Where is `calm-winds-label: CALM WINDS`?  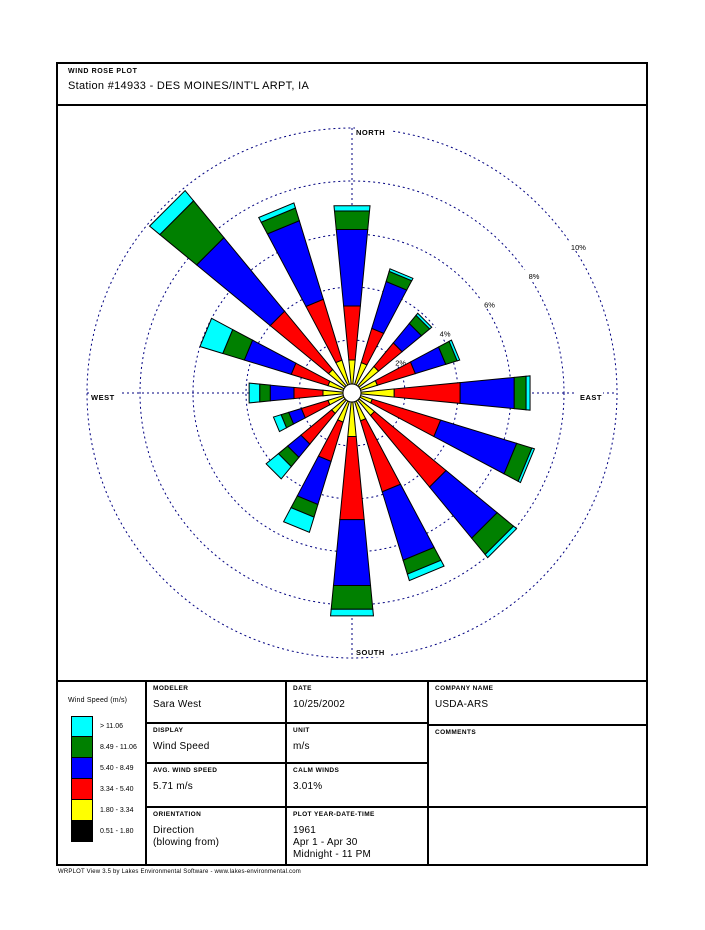 calm-winds-label: CALM WINDS is located at coordinates (316, 770).